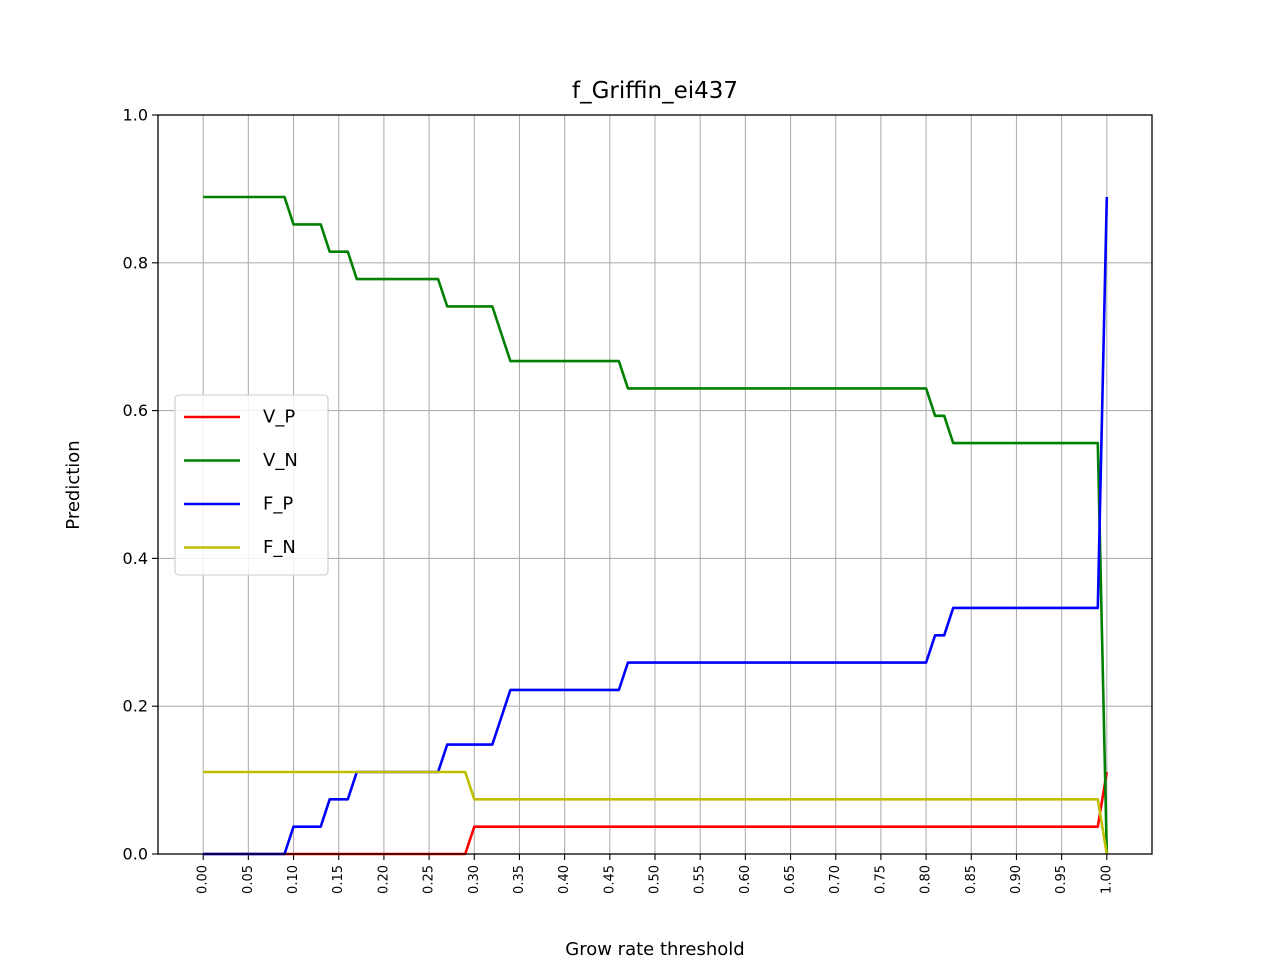 The image size is (1280, 960). I want to click on x-tick-label: 0.75, so click(880, 879).